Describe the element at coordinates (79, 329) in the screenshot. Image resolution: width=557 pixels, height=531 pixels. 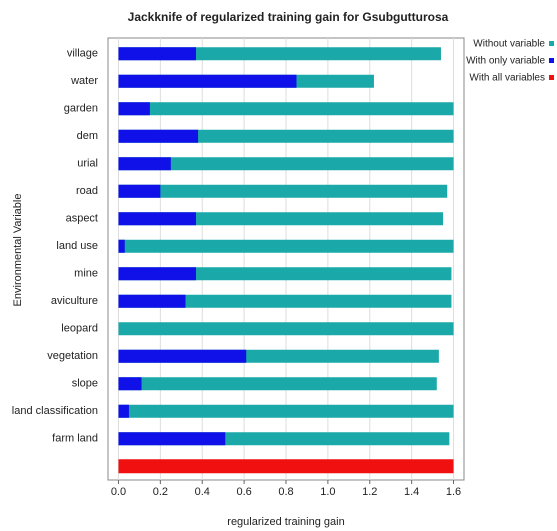
I see `y-tick-label: leopard` at that location.